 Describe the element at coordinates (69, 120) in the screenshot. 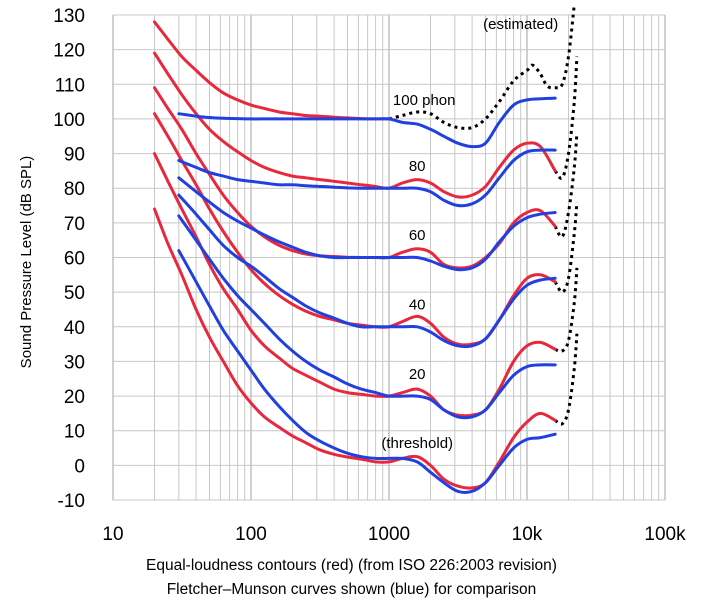

I see `y-tick-label: 100` at that location.